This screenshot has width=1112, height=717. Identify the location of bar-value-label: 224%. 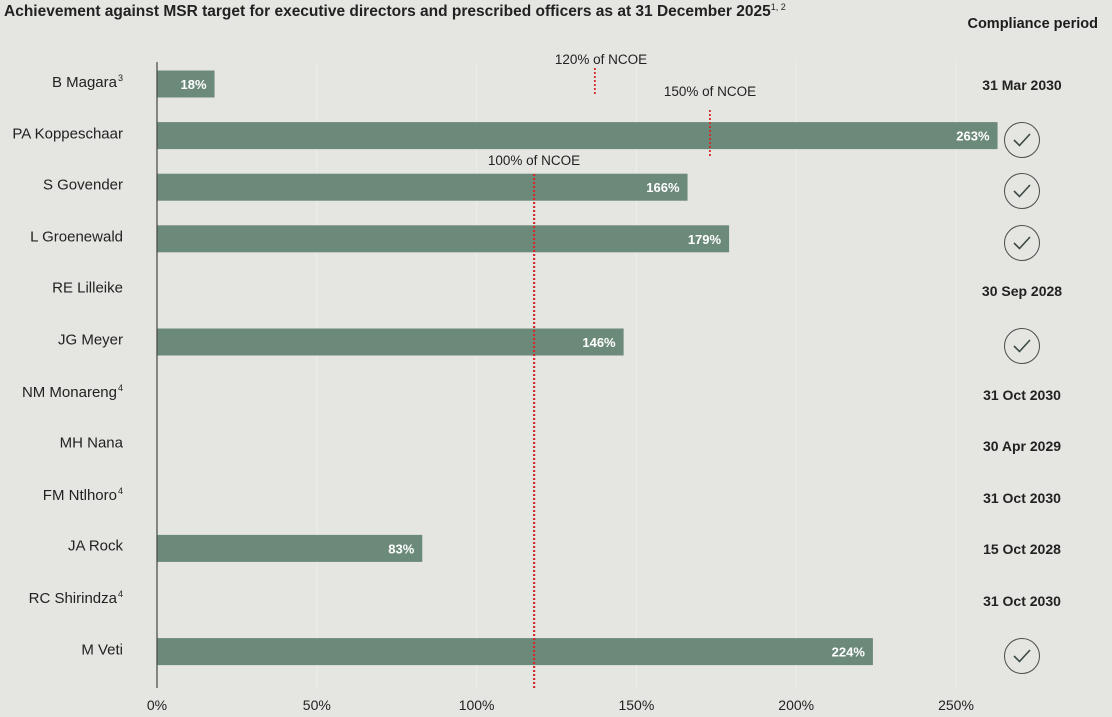
(849, 652).